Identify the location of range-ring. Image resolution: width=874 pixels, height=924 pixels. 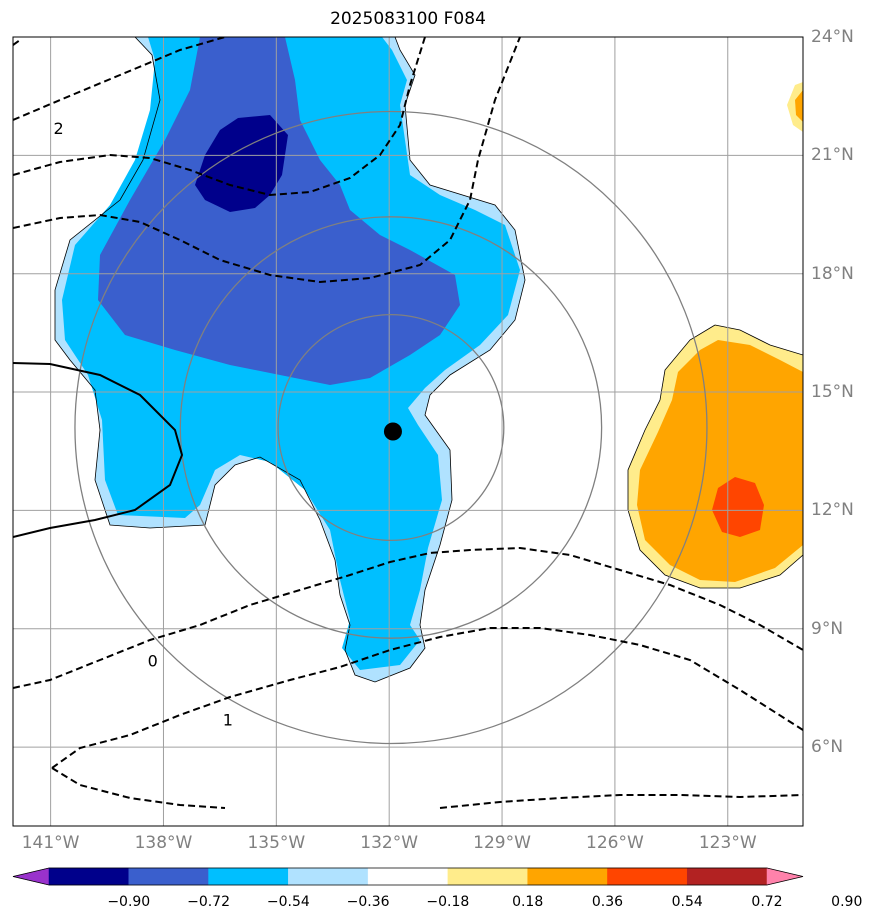
(391, 427).